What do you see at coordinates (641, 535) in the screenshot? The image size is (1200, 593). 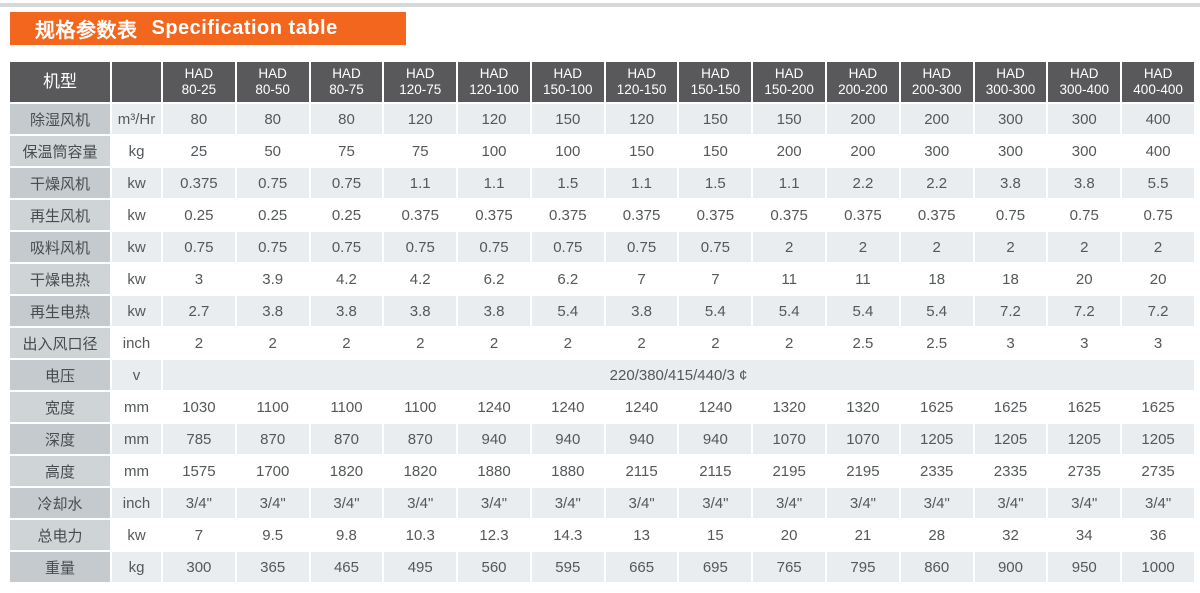 I see `value-cell: 13` at bounding box center [641, 535].